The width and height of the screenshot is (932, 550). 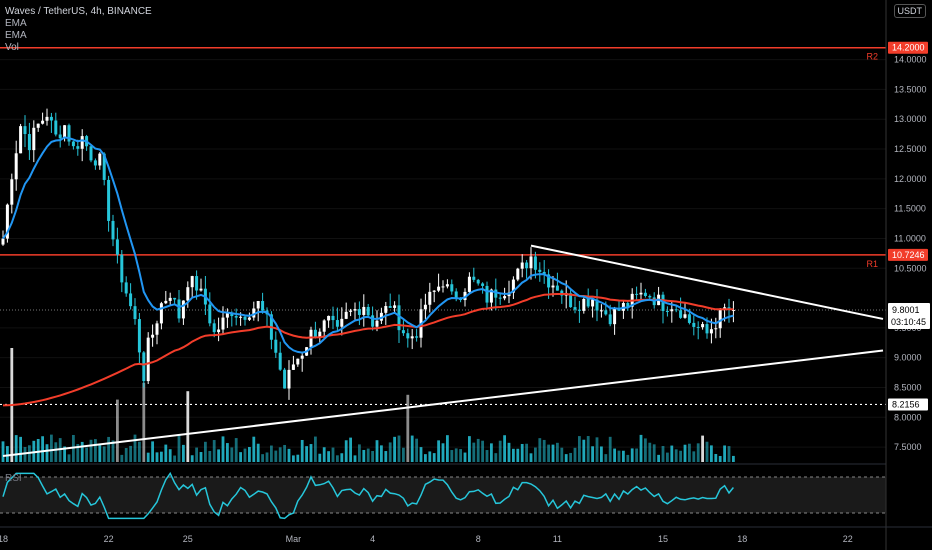 I want to click on time-tick: Mar, so click(x=294, y=539).